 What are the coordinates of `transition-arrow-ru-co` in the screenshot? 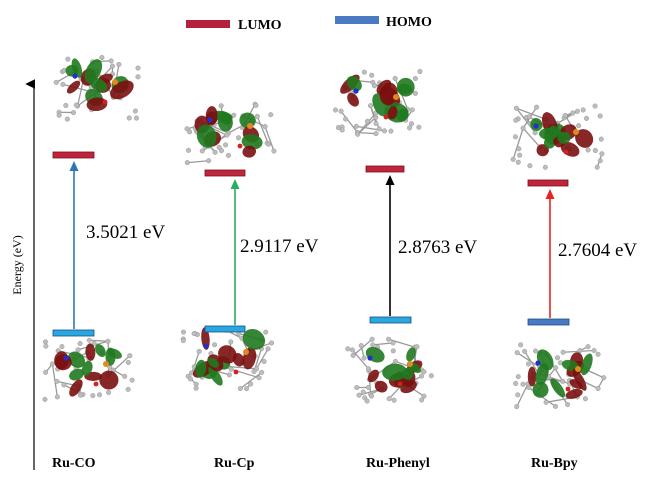 It's located at (74, 245).